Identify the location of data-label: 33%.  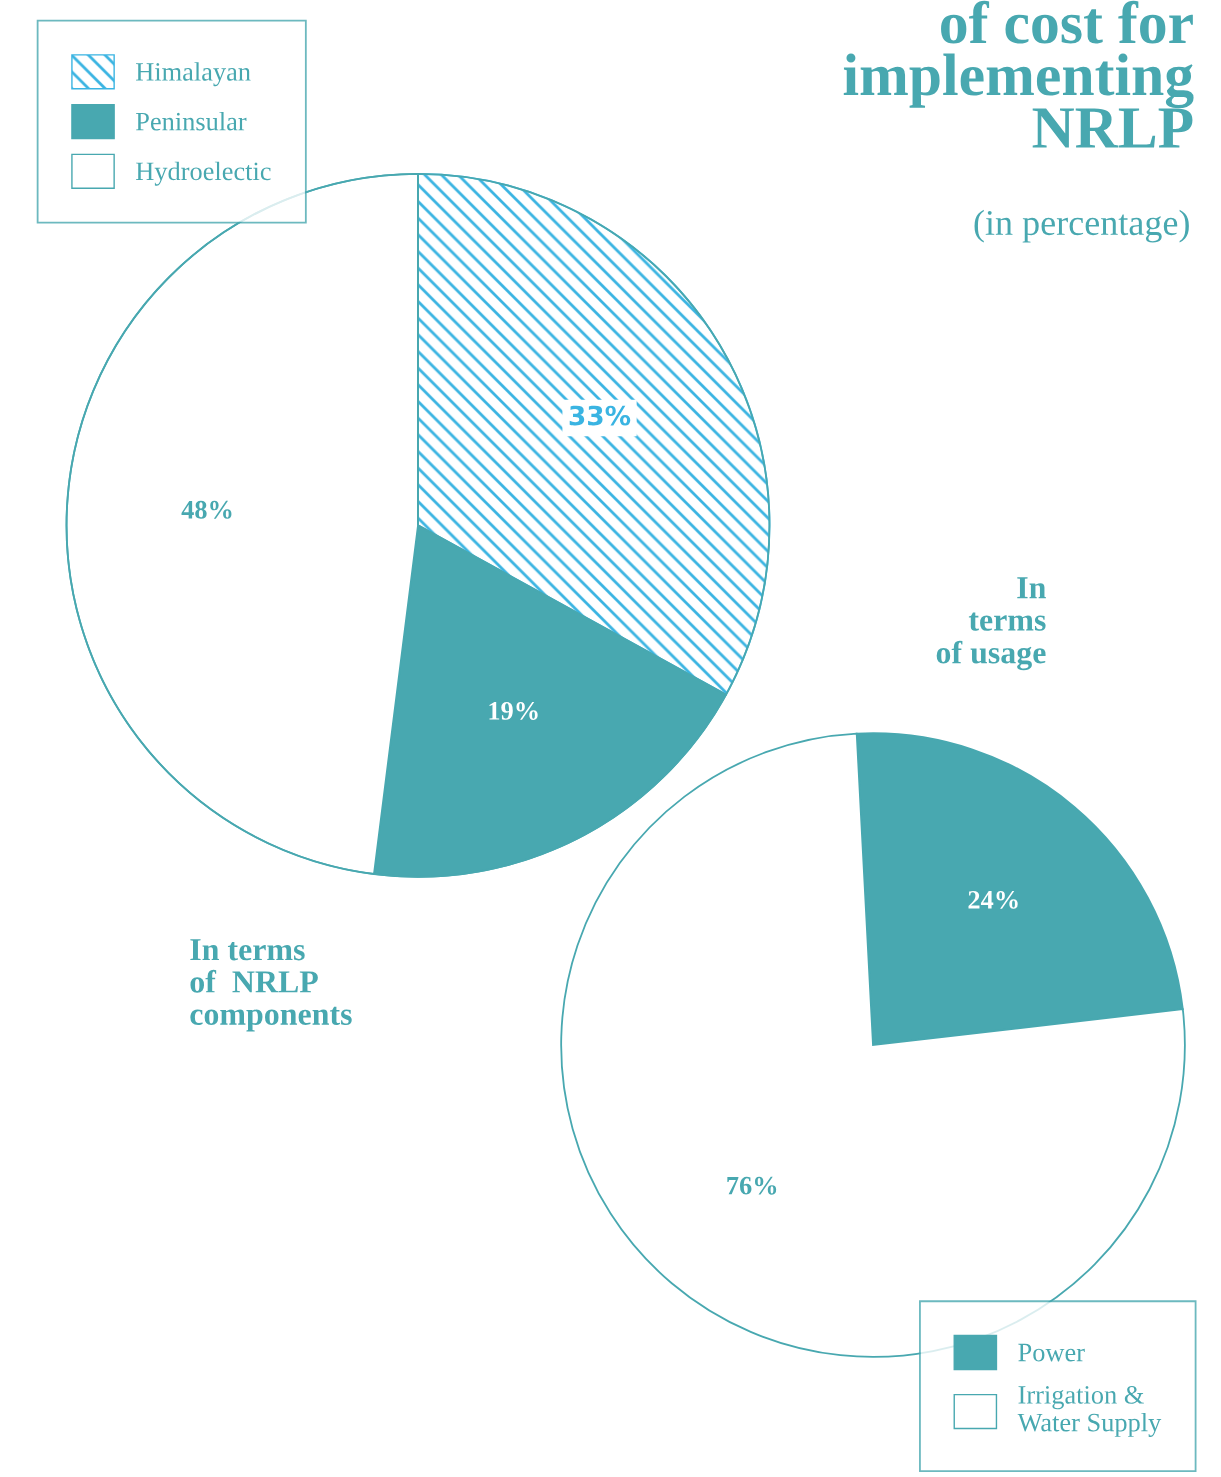
(600, 415).